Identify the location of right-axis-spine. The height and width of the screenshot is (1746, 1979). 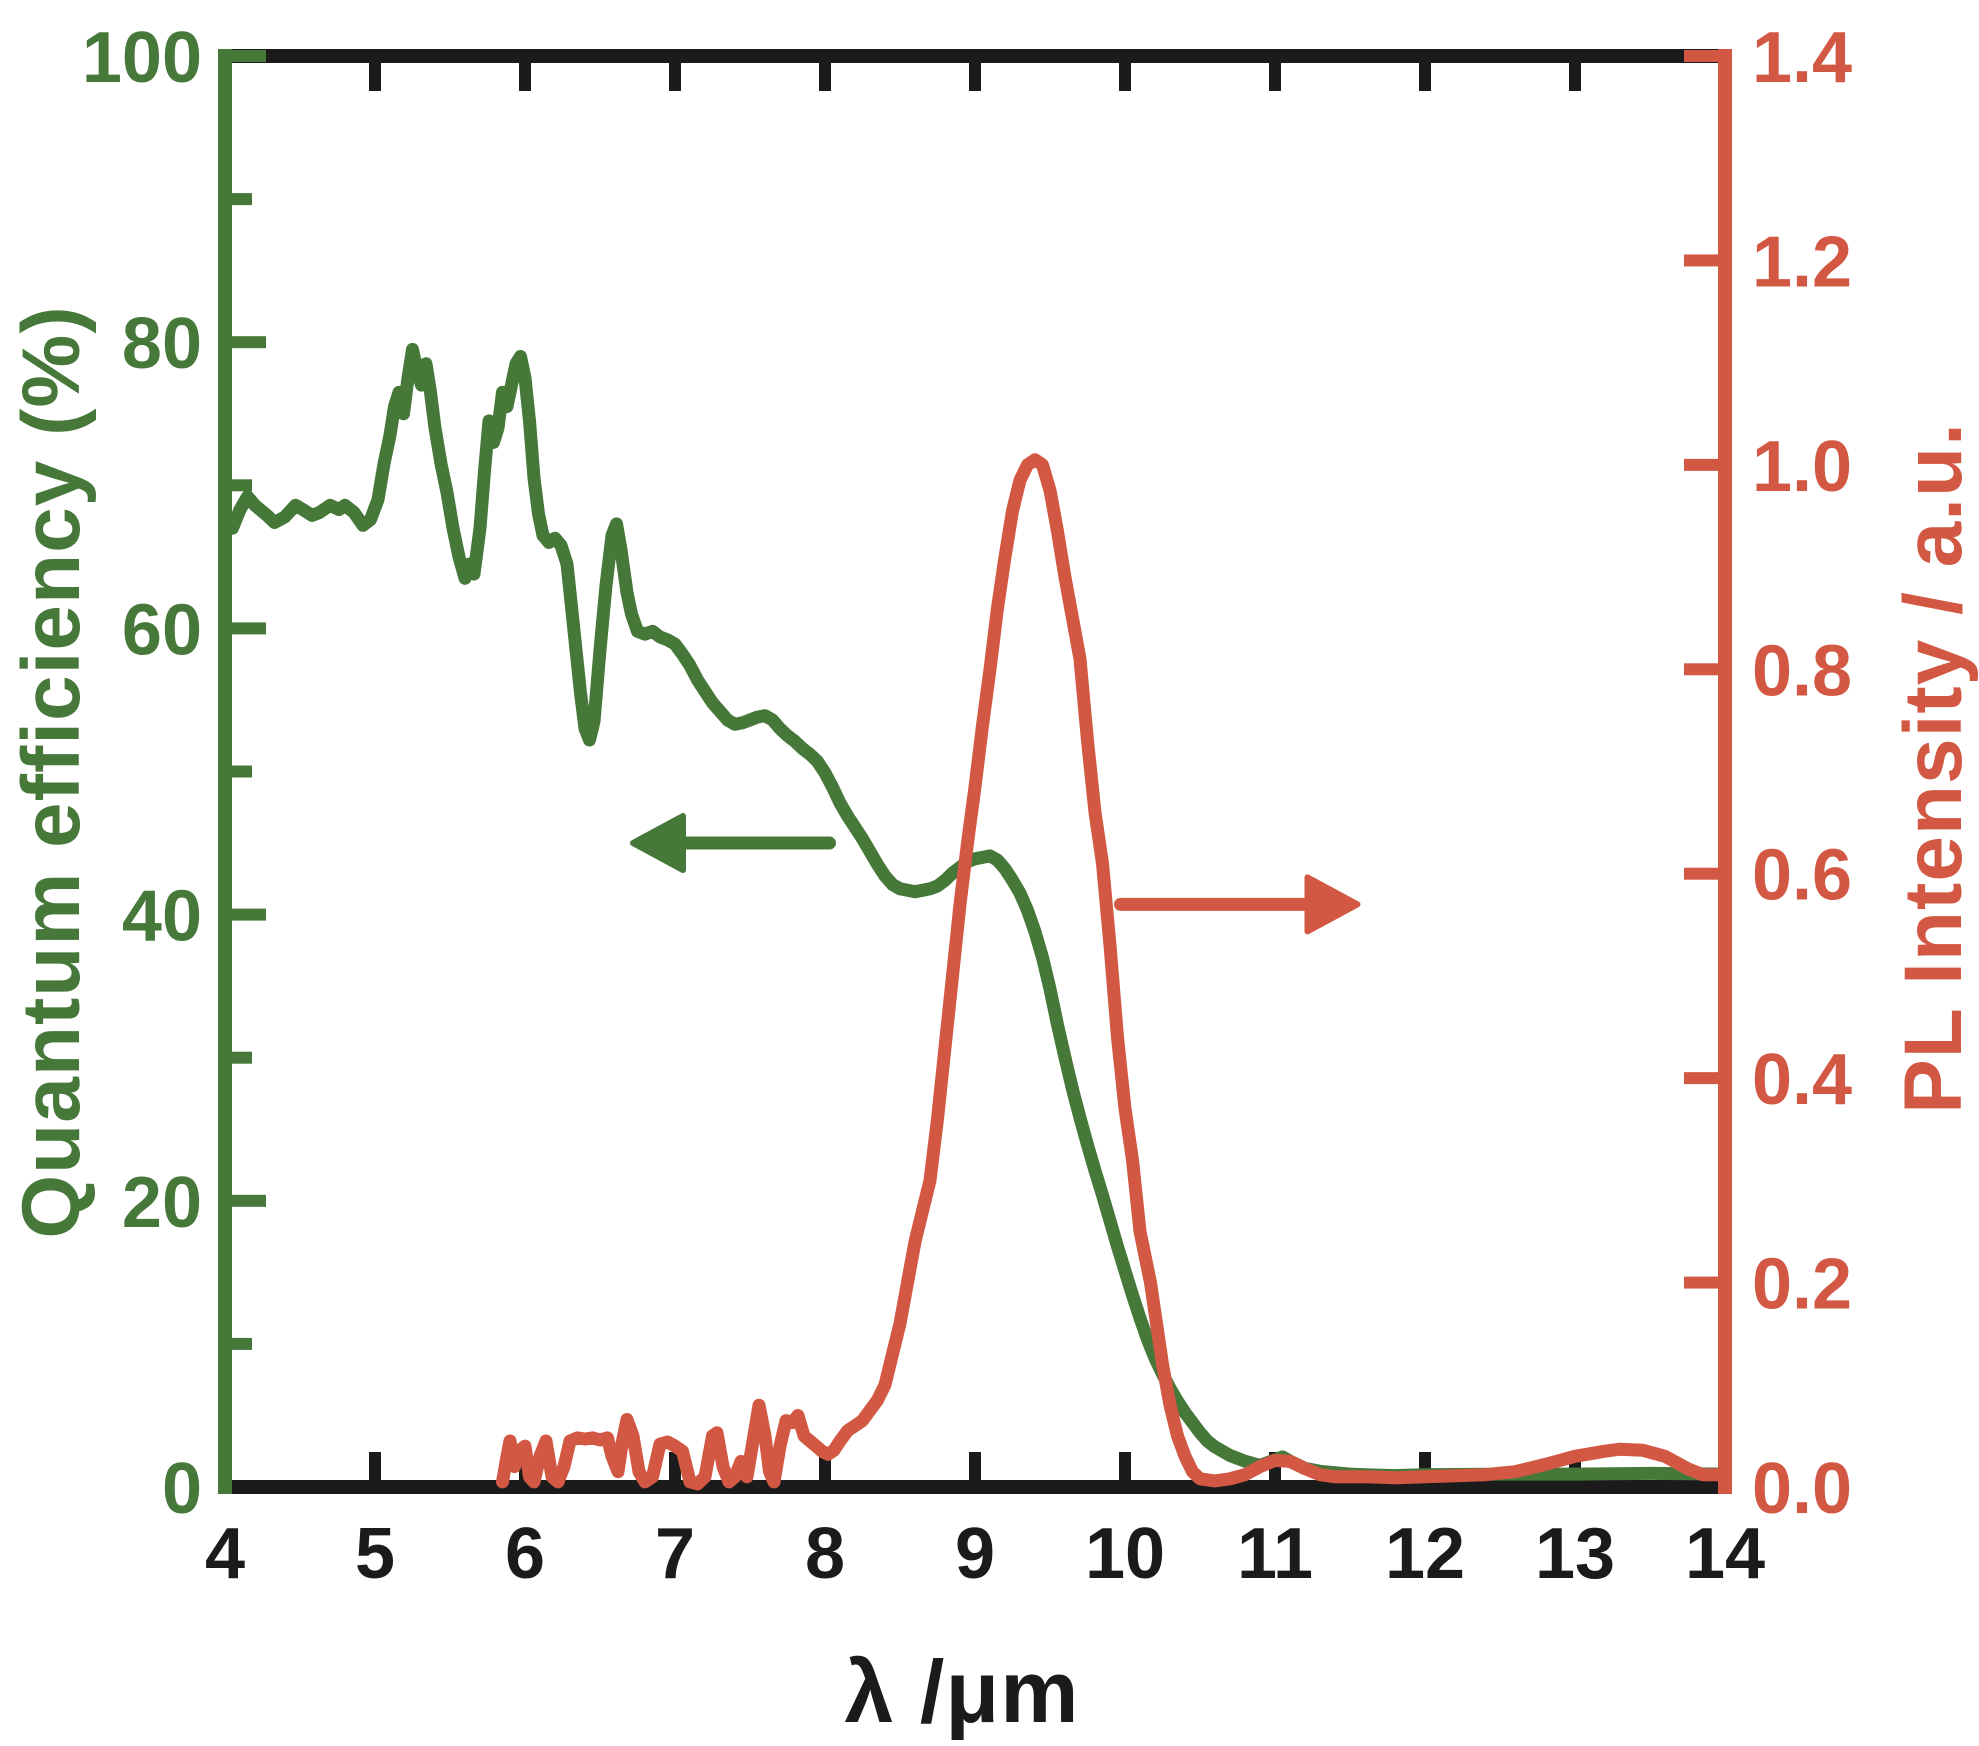
(1725, 771).